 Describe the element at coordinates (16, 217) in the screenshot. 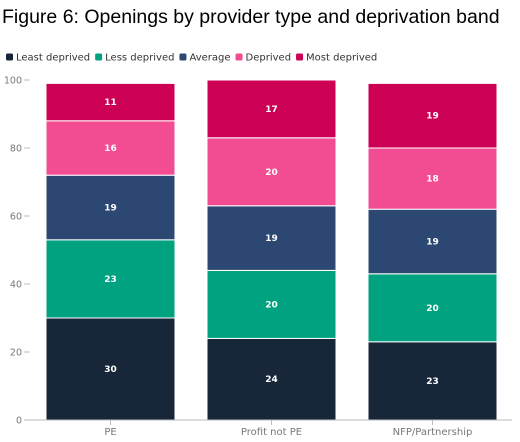

I see `y-tick-label: 60` at that location.